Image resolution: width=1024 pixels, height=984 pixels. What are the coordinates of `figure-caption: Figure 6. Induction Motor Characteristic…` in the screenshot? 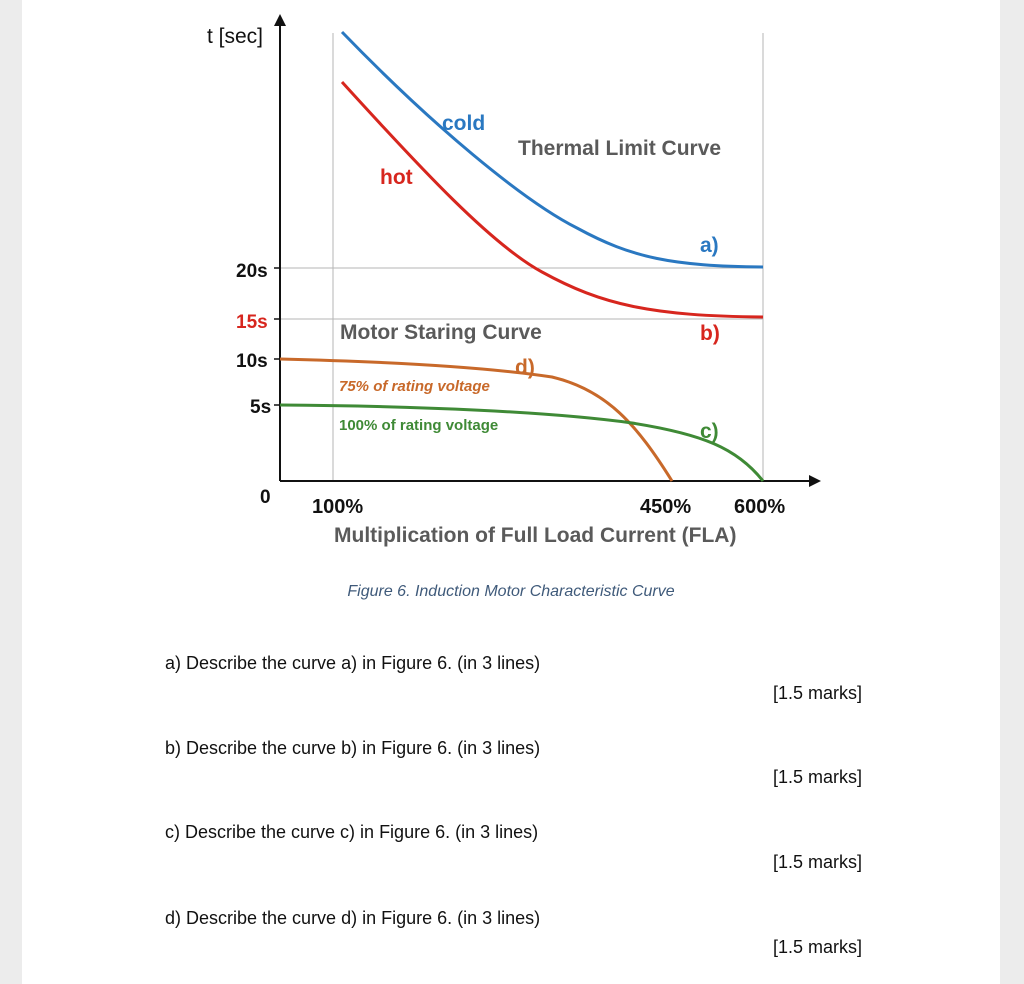 It's located at (511, 591).